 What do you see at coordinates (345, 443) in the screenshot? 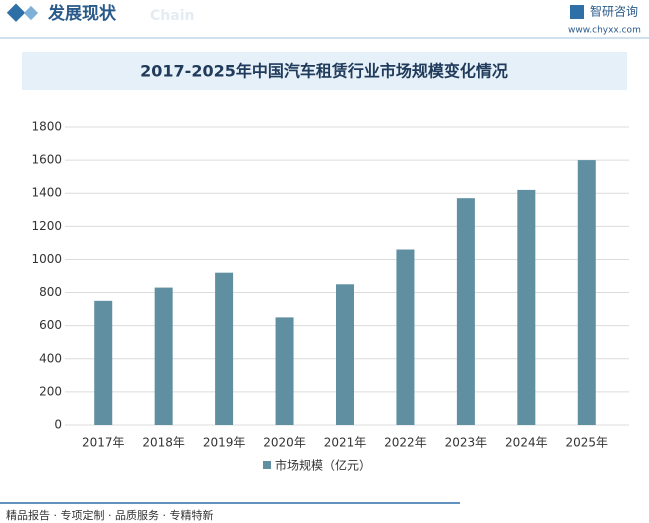
I see `x-tick-label: 2021年` at bounding box center [345, 443].